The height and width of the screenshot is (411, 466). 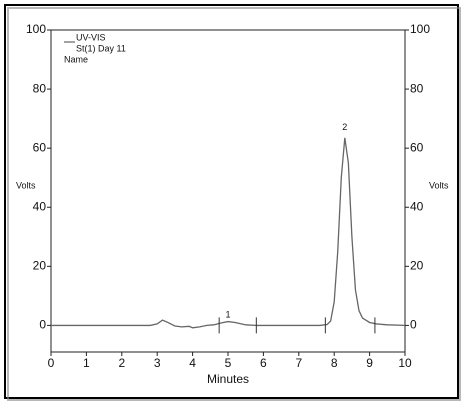 I want to click on y2-tick-label: 100, so click(x=420, y=29).